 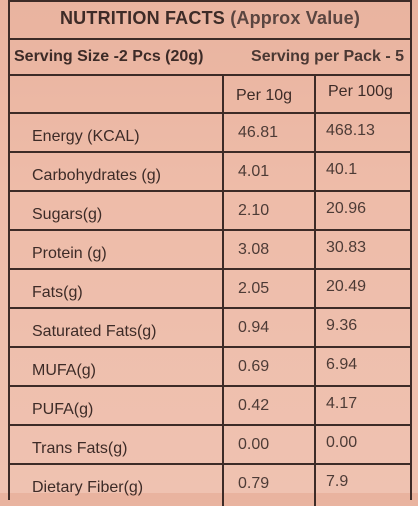 I want to click on table-row: Sugars(g) 2.10 20.96, so click(x=210, y=211).